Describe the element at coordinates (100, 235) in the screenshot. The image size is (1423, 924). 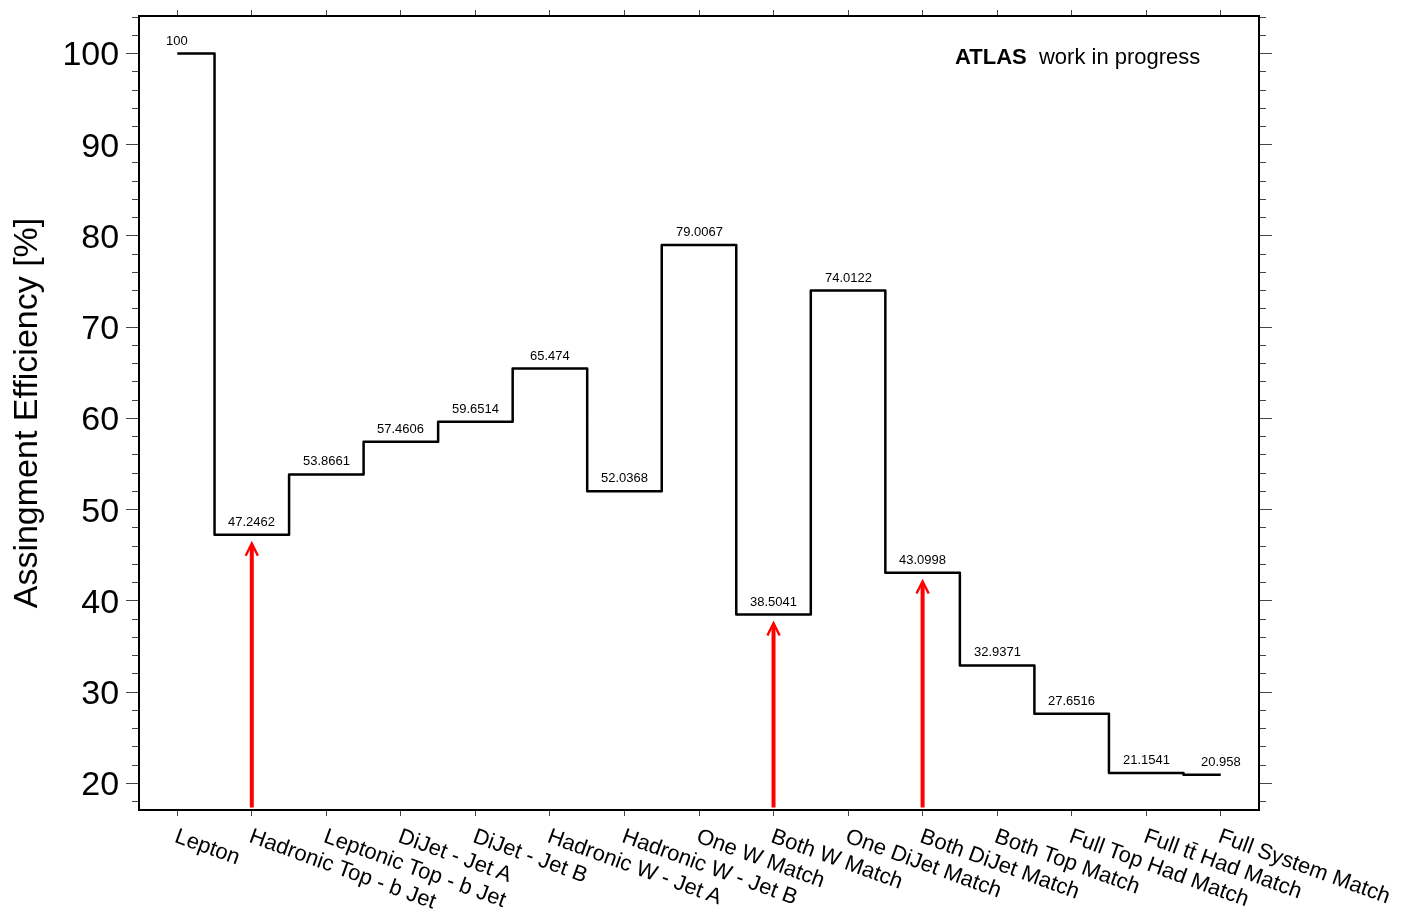
I see `y-tick-label: 80` at that location.